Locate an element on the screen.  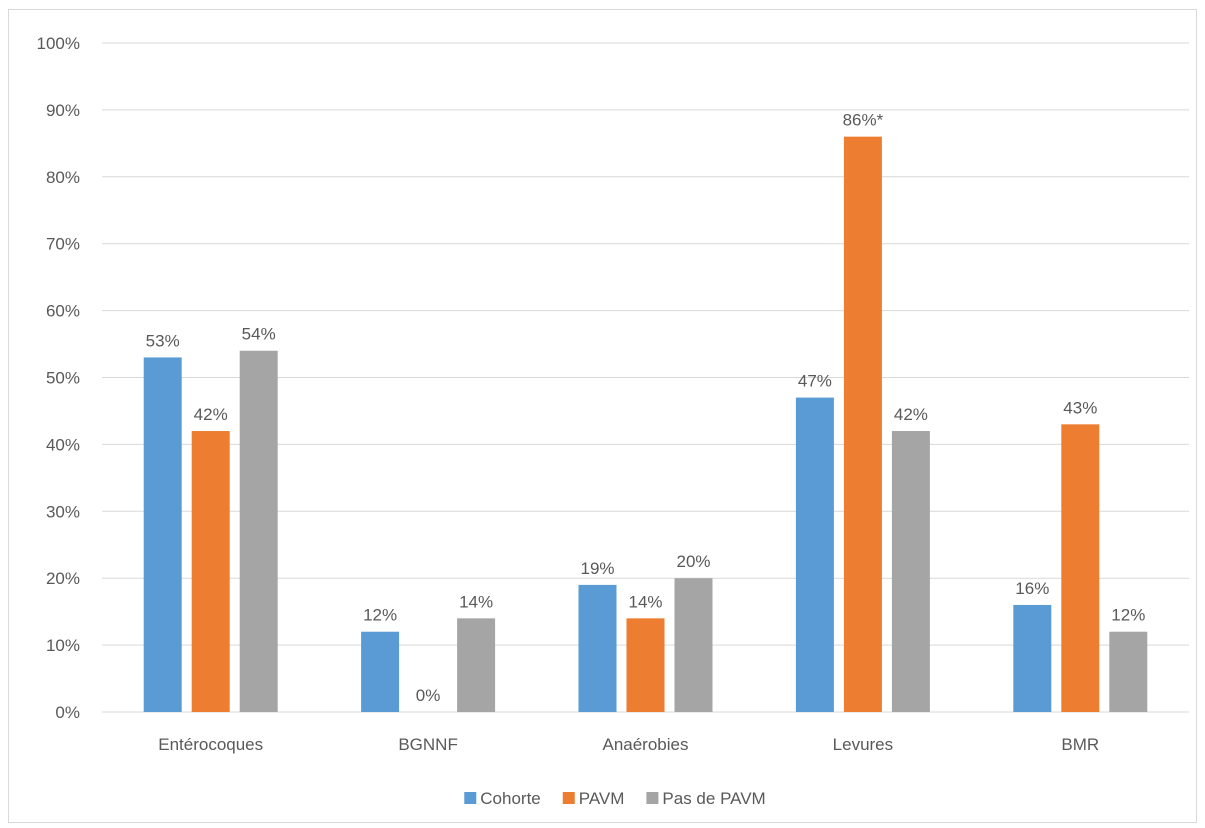
data-label: 54% is located at coordinates (259, 334).